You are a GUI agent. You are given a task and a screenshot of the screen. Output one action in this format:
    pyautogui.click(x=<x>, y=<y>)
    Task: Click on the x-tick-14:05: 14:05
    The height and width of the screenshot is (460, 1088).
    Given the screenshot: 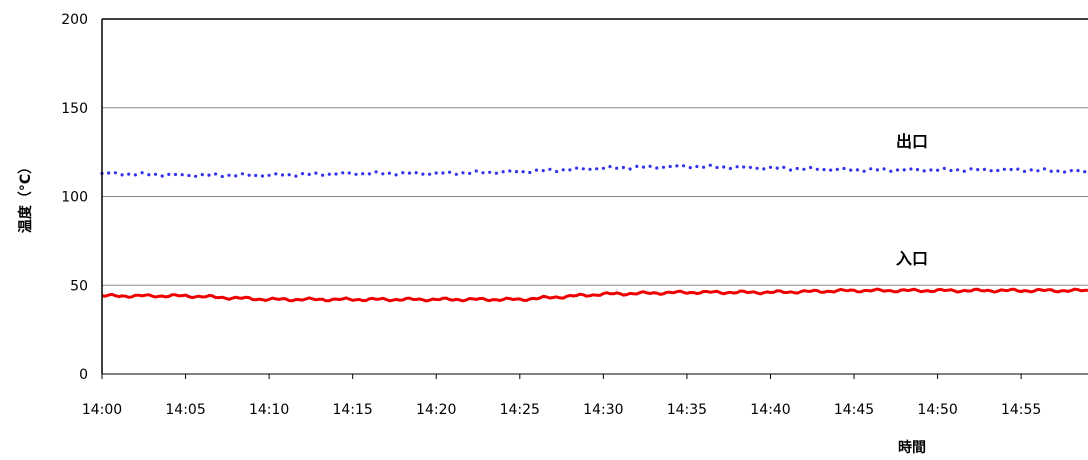 What is the action you would take?
    pyautogui.click(x=185, y=410)
    